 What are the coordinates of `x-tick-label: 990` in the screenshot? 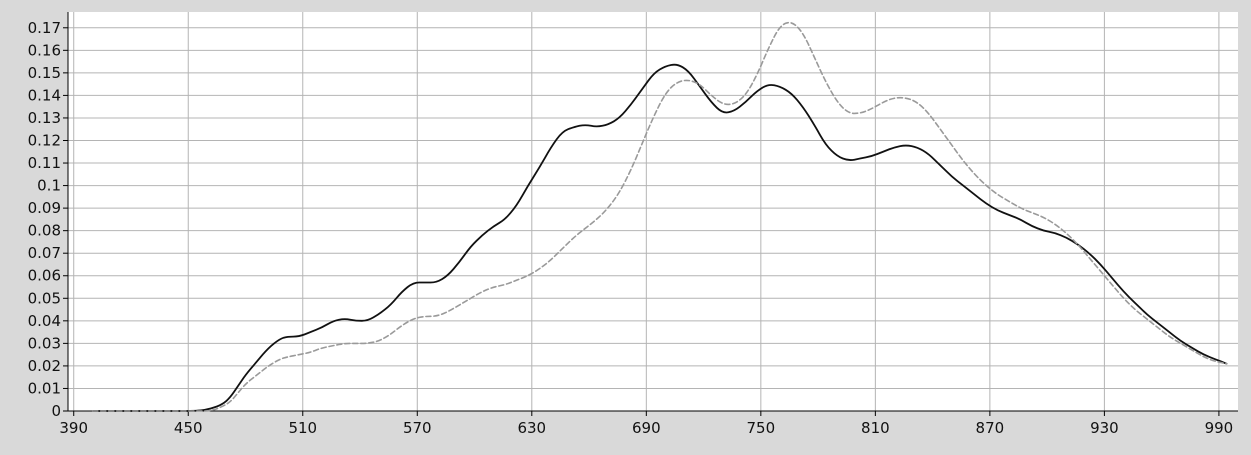 It's located at (1219, 428).